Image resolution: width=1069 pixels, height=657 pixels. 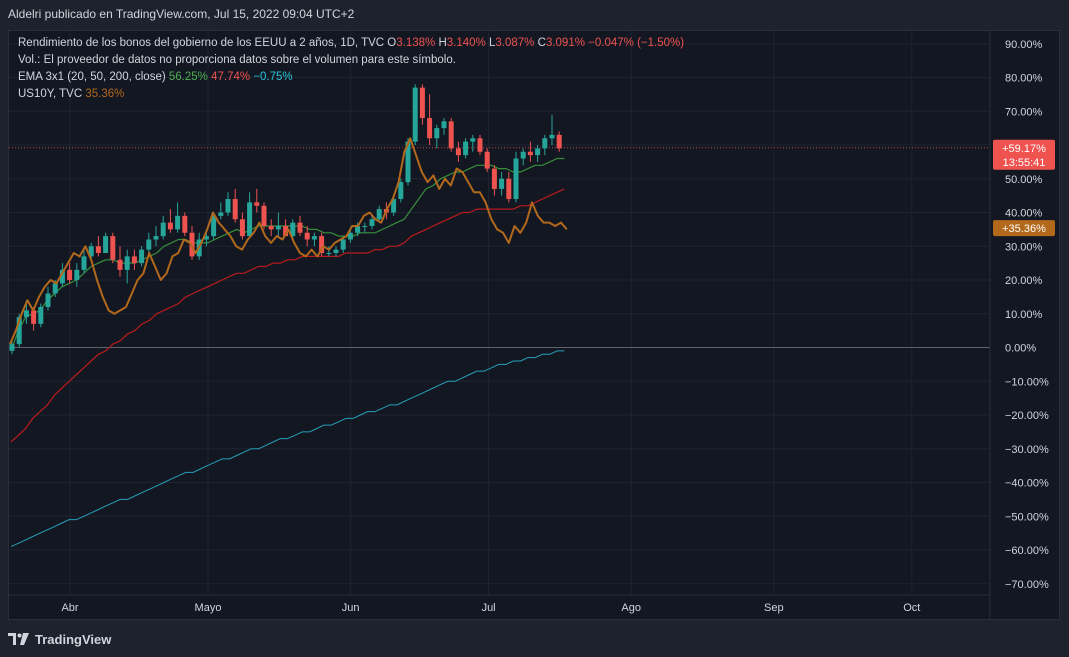 I want to click on y-tick-label: −70.00%, so click(x=1027, y=585).